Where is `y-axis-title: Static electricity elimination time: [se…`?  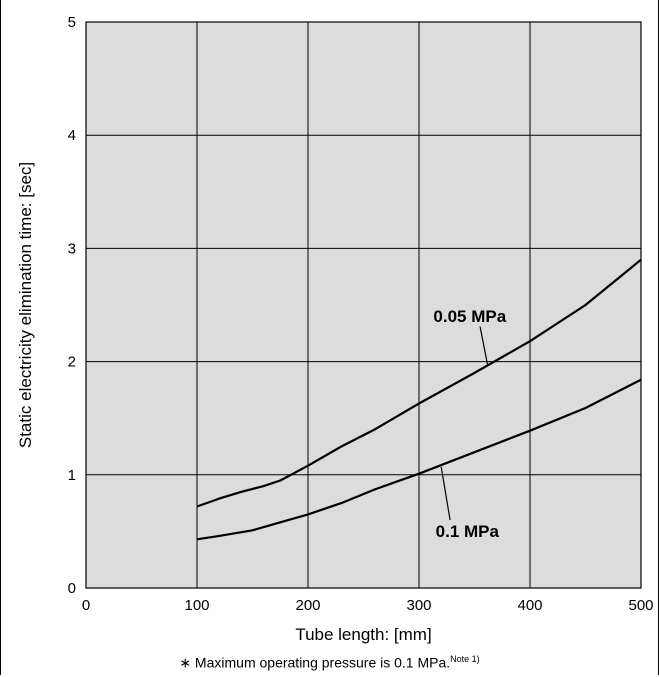
y-axis-title: Static electricity elimination time: [se… is located at coordinates (25, 305).